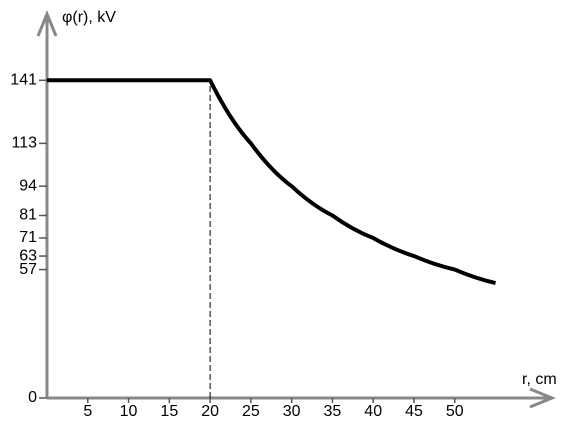  What do you see at coordinates (28, 255) in the screenshot?
I see `y-tick-label: 63` at bounding box center [28, 255].